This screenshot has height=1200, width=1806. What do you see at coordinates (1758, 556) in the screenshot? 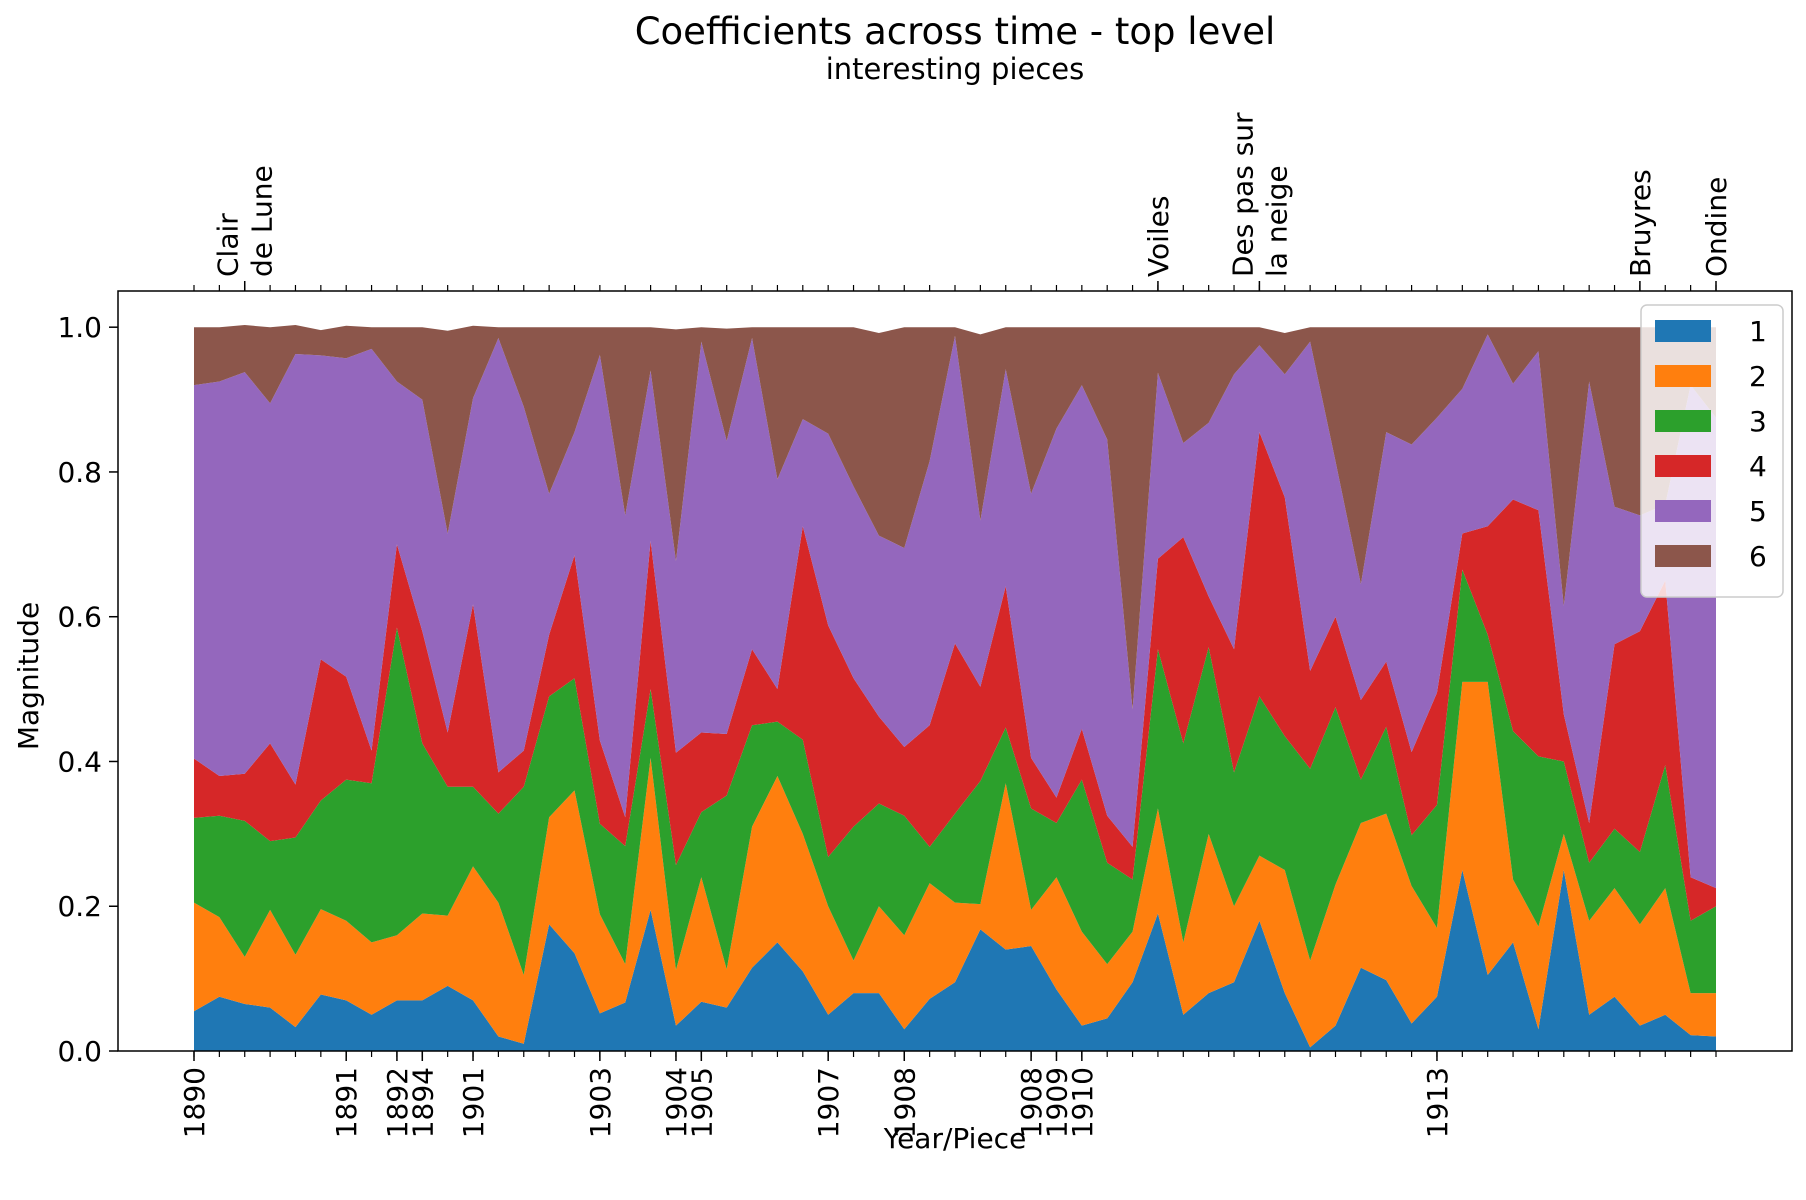
I see `legend-label-6: 6` at bounding box center [1758, 556].